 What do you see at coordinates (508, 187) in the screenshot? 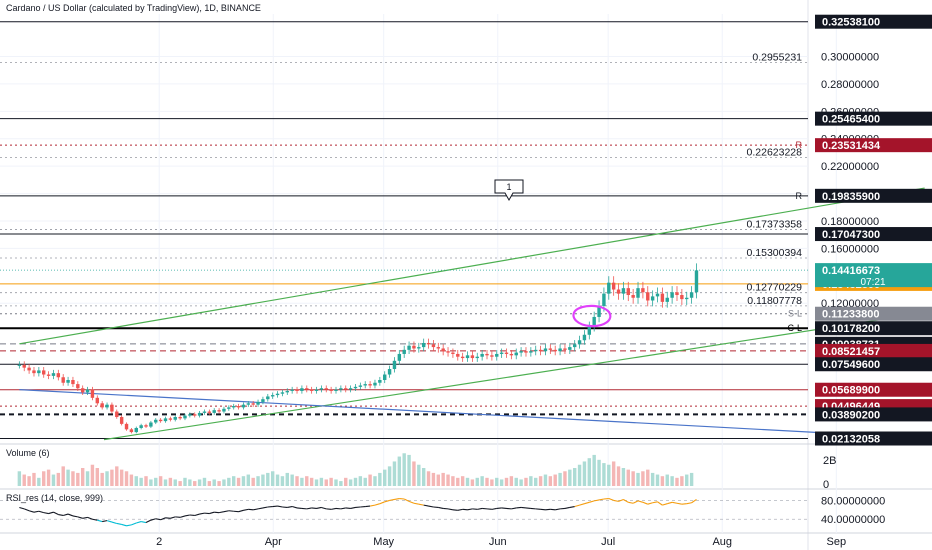
I see `callout-label: 1` at bounding box center [508, 187].